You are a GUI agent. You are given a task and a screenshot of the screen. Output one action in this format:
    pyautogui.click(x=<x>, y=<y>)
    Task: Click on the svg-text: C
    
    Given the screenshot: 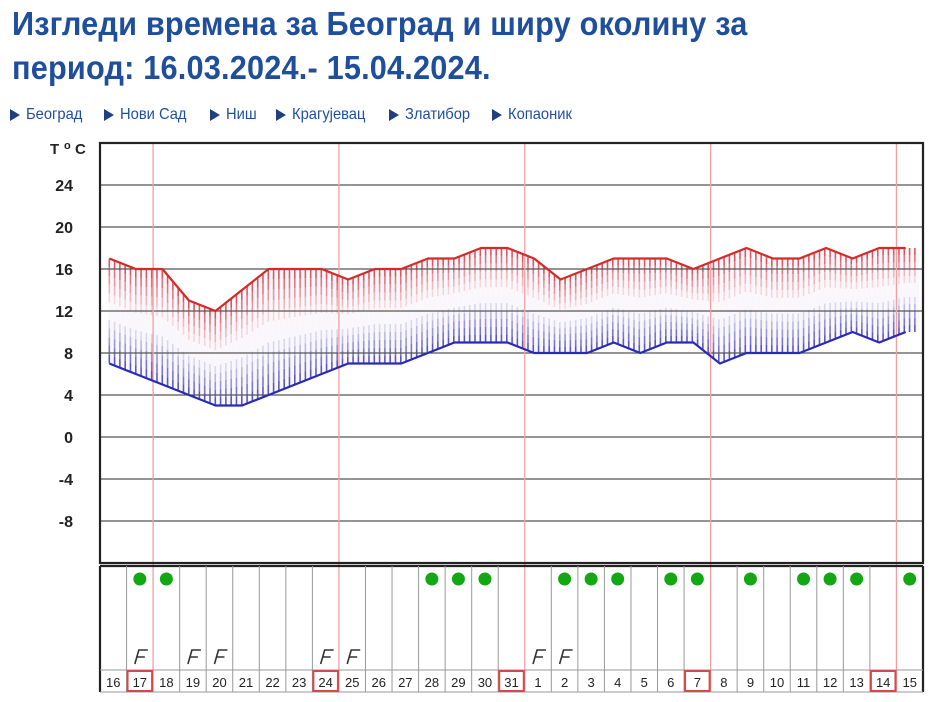 What is the action you would take?
    pyautogui.click(x=80, y=149)
    